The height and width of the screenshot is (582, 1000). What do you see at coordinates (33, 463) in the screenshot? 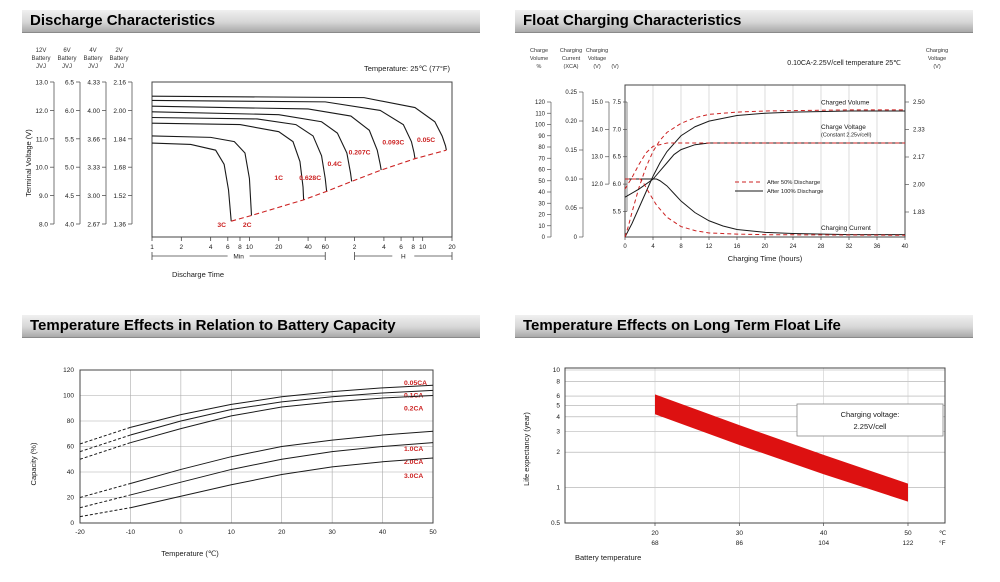
I see `svg-text: Capacity (%)` at bounding box center [33, 463].